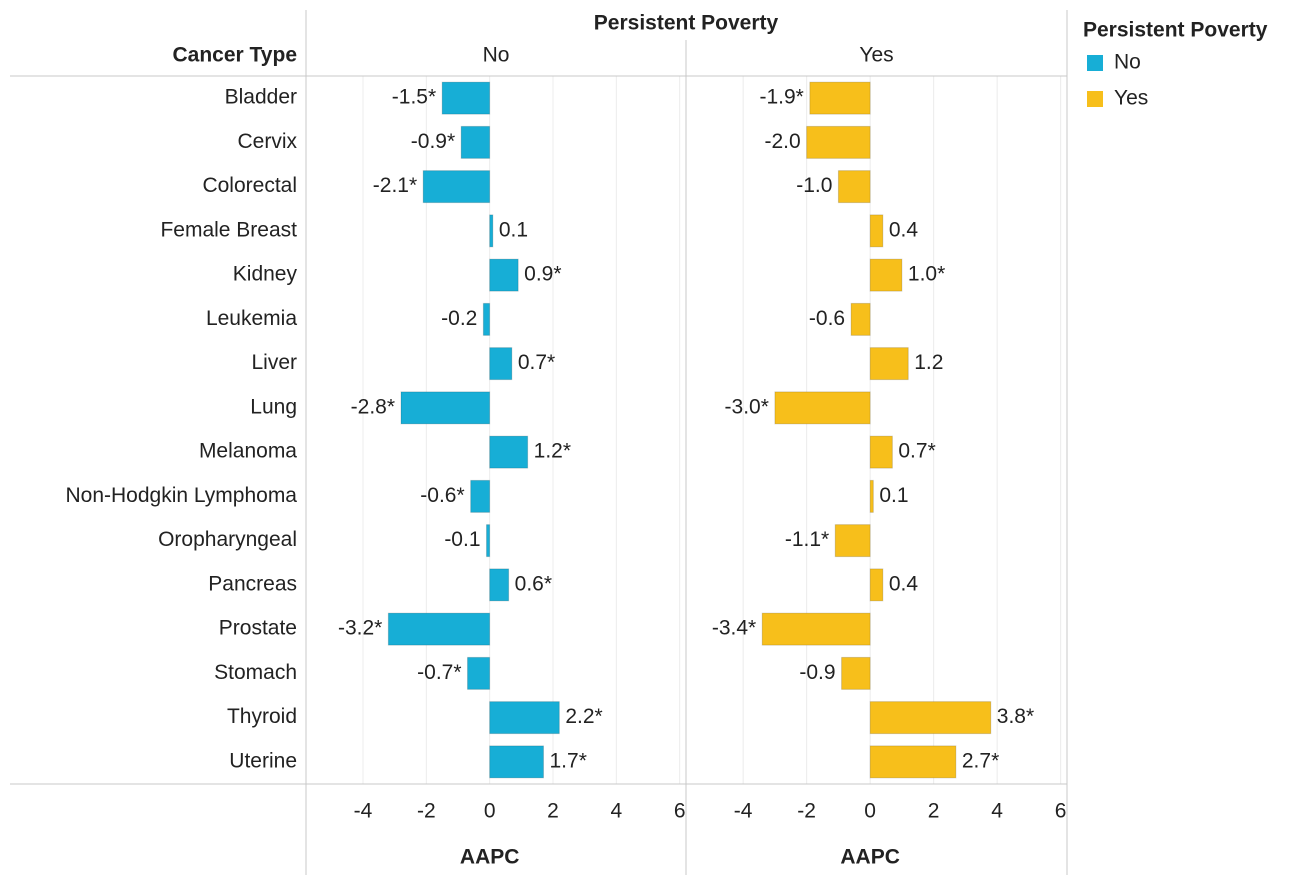 This screenshot has width=1311, height=880. Describe the element at coordinates (807, 539) in the screenshot. I see `value-label: -1.1*` at that location.